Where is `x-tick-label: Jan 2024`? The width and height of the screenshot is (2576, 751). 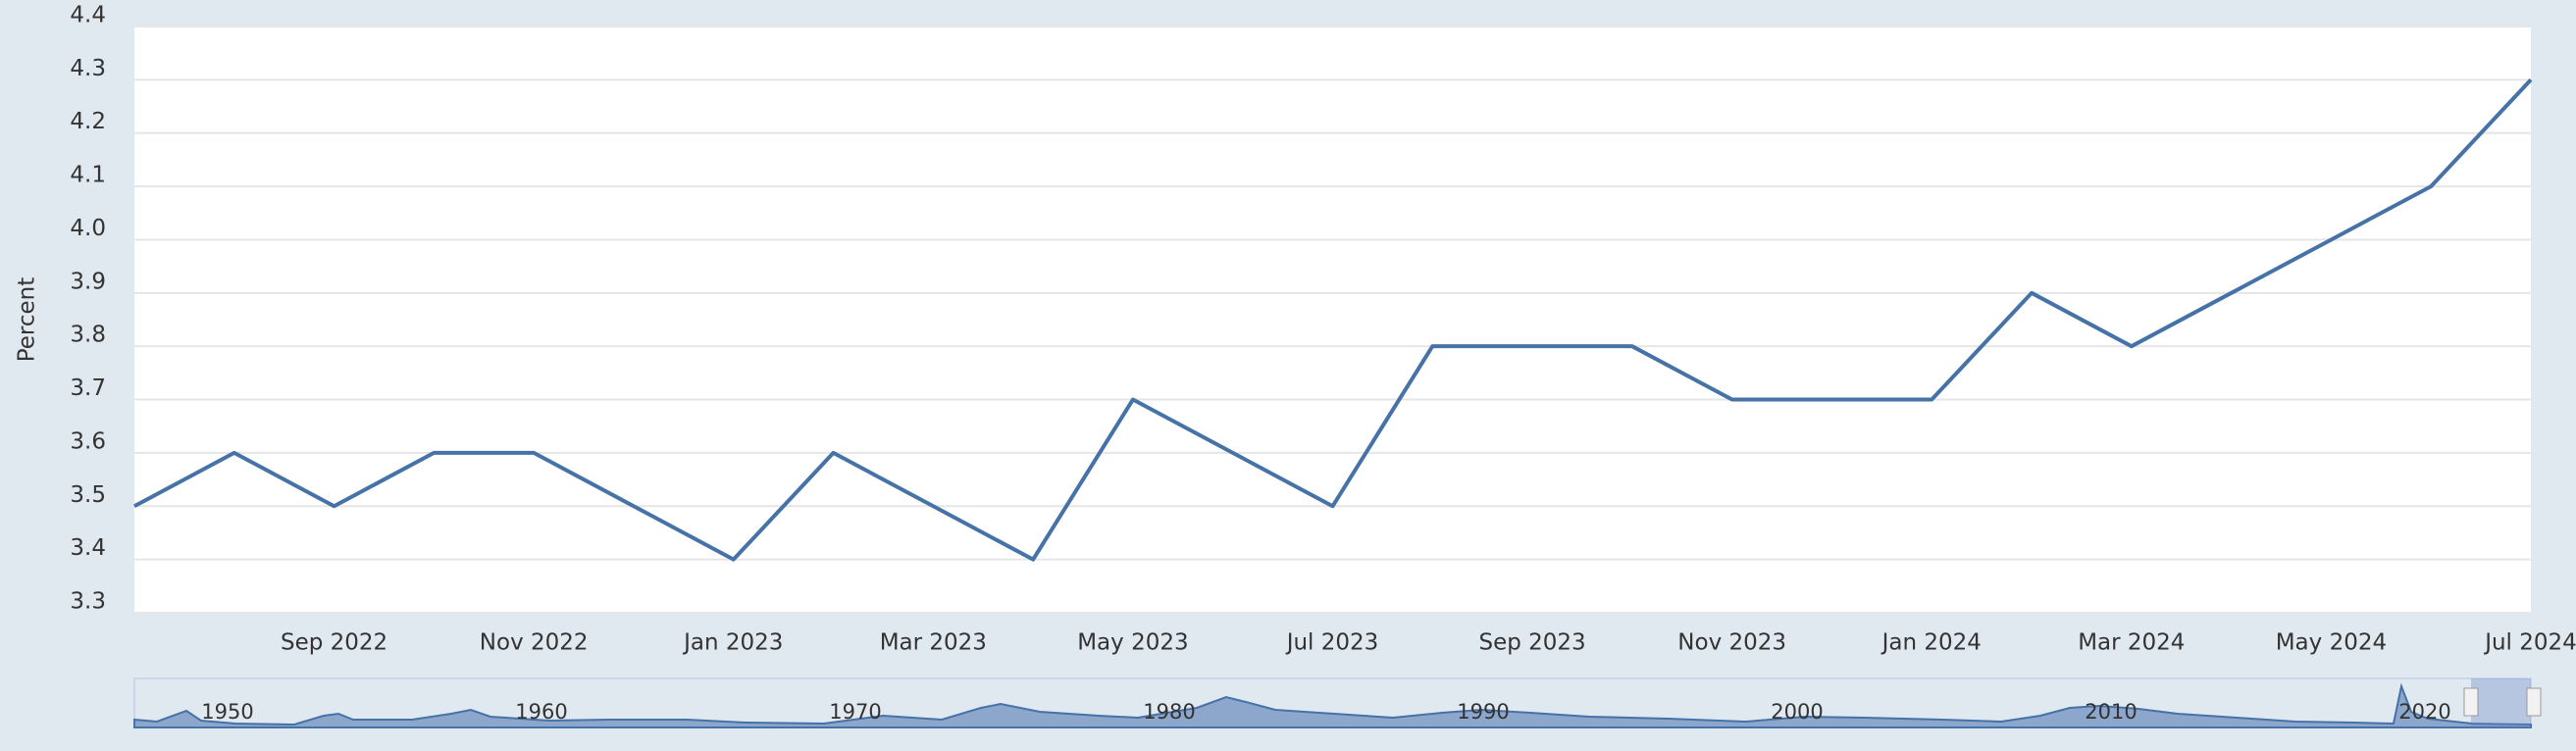 x-tick-label: Jan 2024 is located at coordinates (1931, 643).